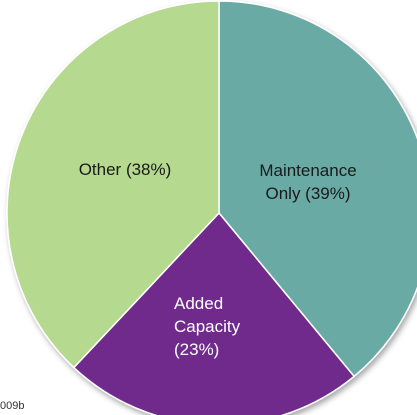 This screenshot has height=415, width=417. I want to click on slice-label-line: Maintenance, so click(307, 170).